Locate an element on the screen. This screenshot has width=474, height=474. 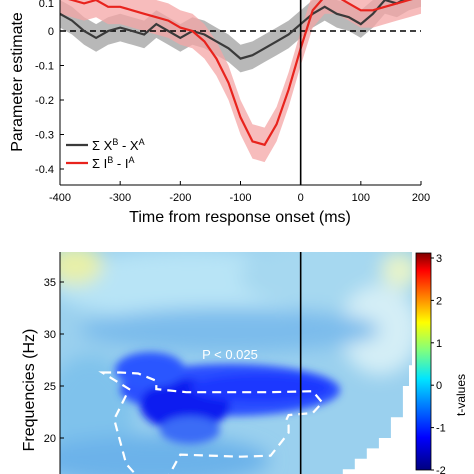
legend-label-2: Σ IB - IA is located at coordinates (113, 163).